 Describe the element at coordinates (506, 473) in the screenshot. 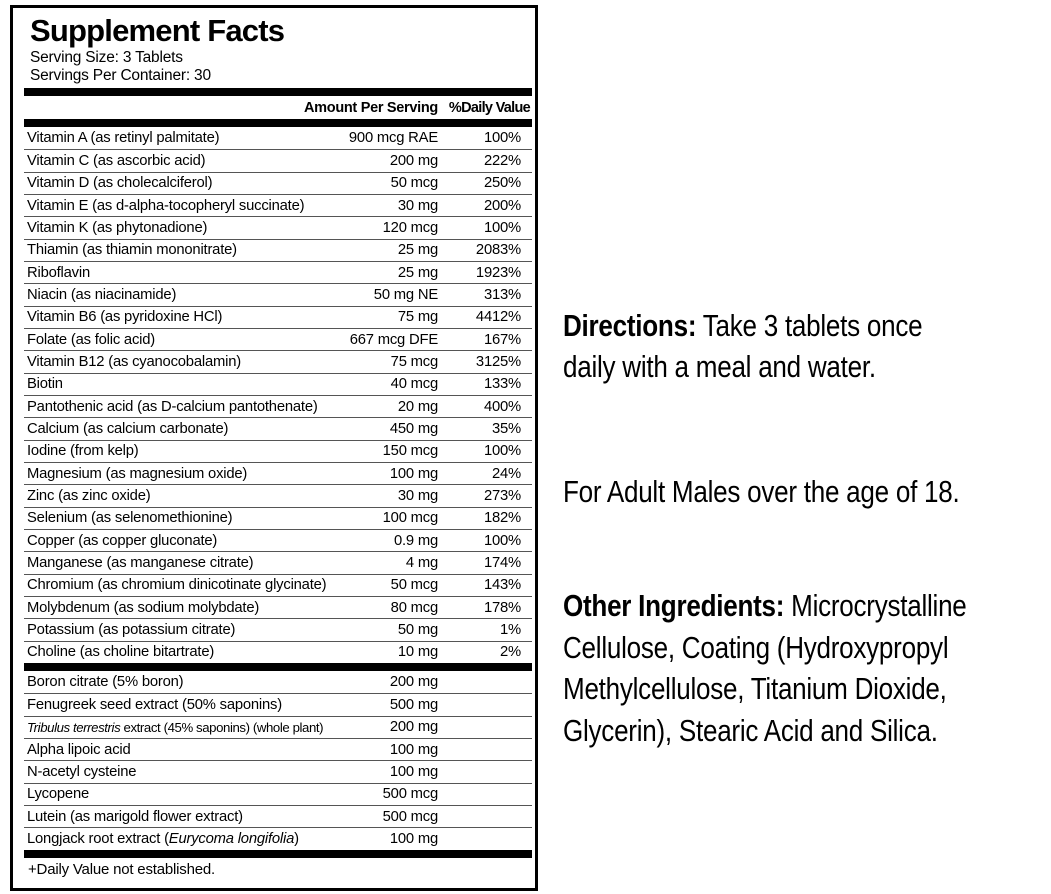

I see `ingredient-daily-value: 24%` at that location.